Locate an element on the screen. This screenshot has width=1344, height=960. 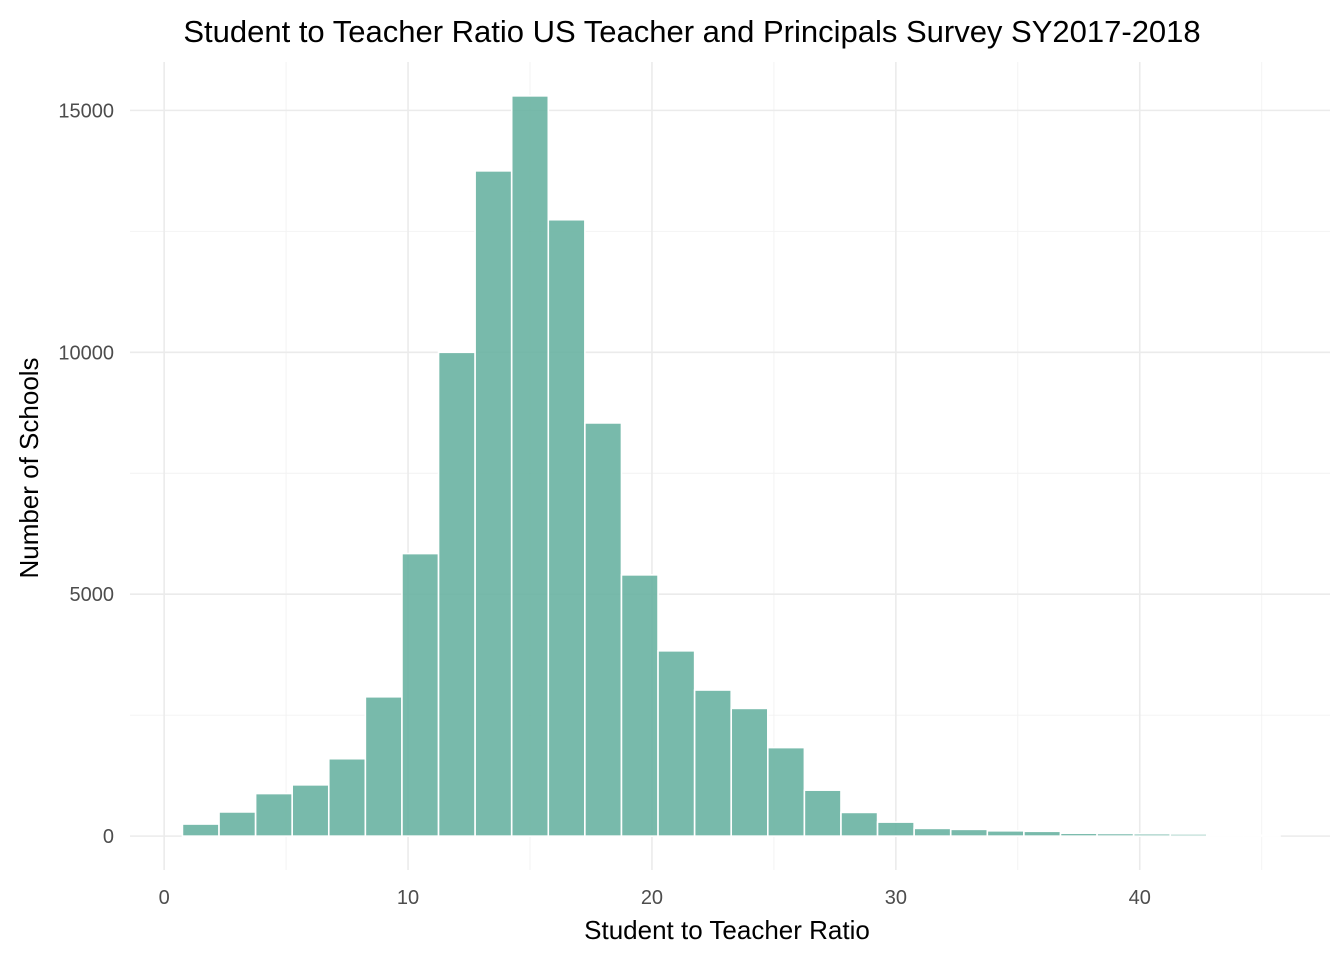
x-tick-label: 30 is located at coordinates (896, 898).